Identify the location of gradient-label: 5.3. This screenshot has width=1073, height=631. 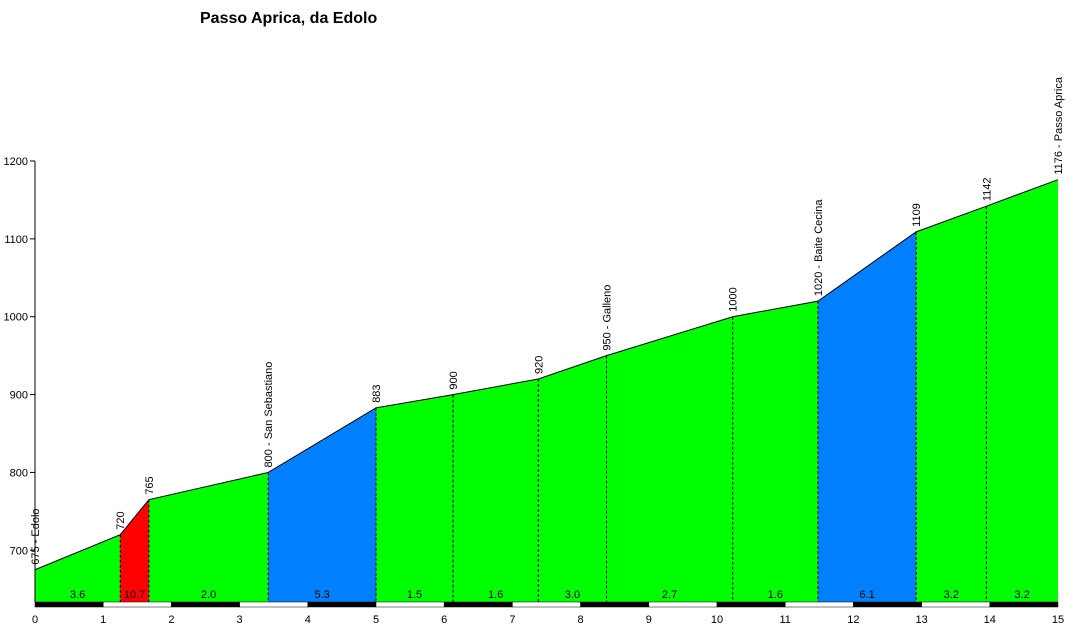
(321, 595).